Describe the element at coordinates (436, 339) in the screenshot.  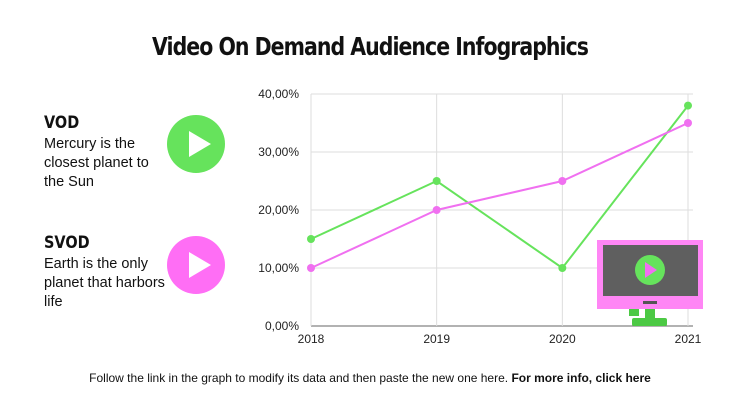
I see `x-tick-label: 2019` at that location.